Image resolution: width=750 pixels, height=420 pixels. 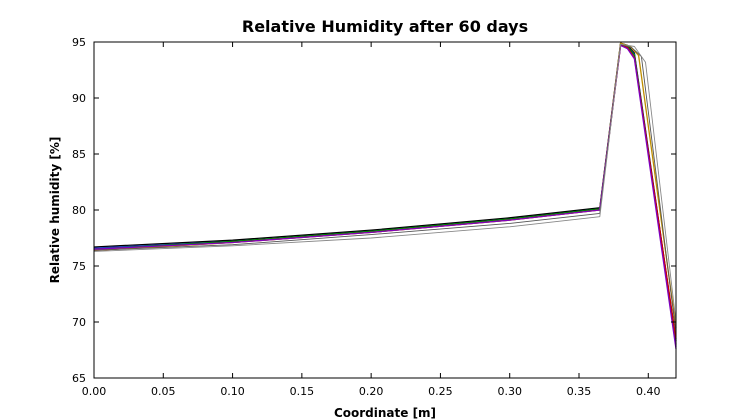 I want to click on x-tick-label: 0.35, so click(x=579, y=391).